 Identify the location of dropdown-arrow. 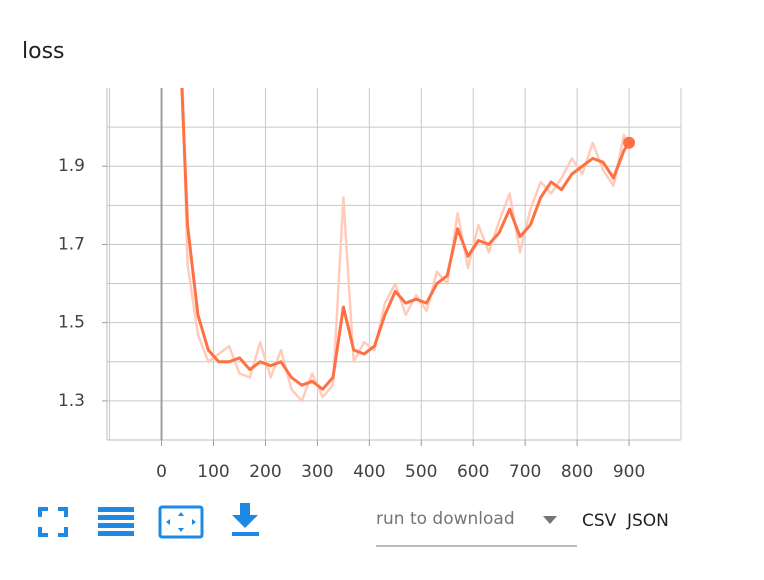
(550, 520).